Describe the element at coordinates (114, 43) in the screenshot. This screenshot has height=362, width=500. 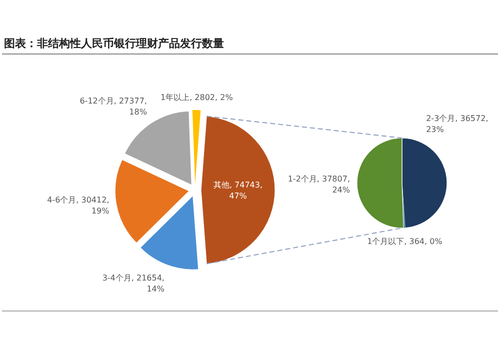
I see `chart-title: 图表：非结构性人民币银行理财产品发行数量` at that location.